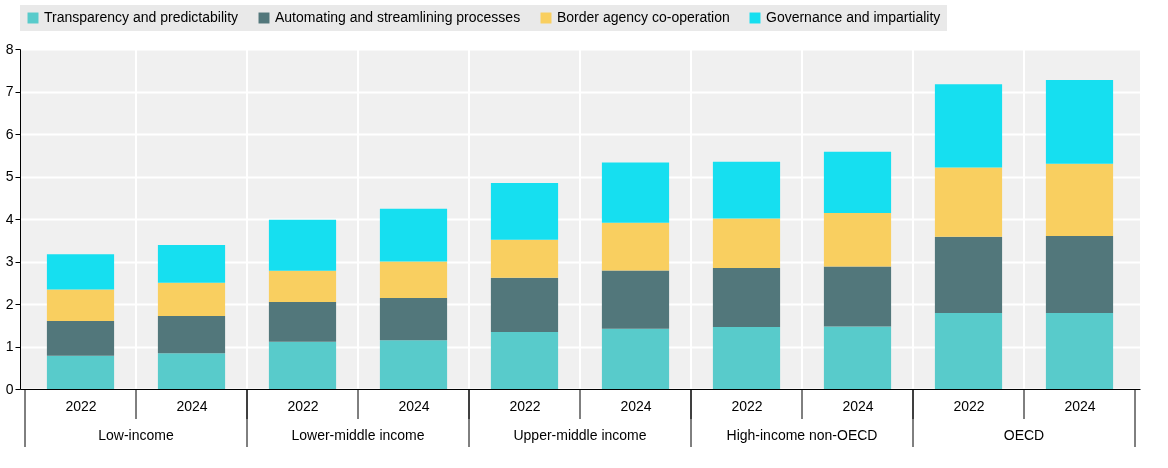 This screenshot has width=1168, height=468. I want to click on y-tick-label: 6, so click(9, 133).